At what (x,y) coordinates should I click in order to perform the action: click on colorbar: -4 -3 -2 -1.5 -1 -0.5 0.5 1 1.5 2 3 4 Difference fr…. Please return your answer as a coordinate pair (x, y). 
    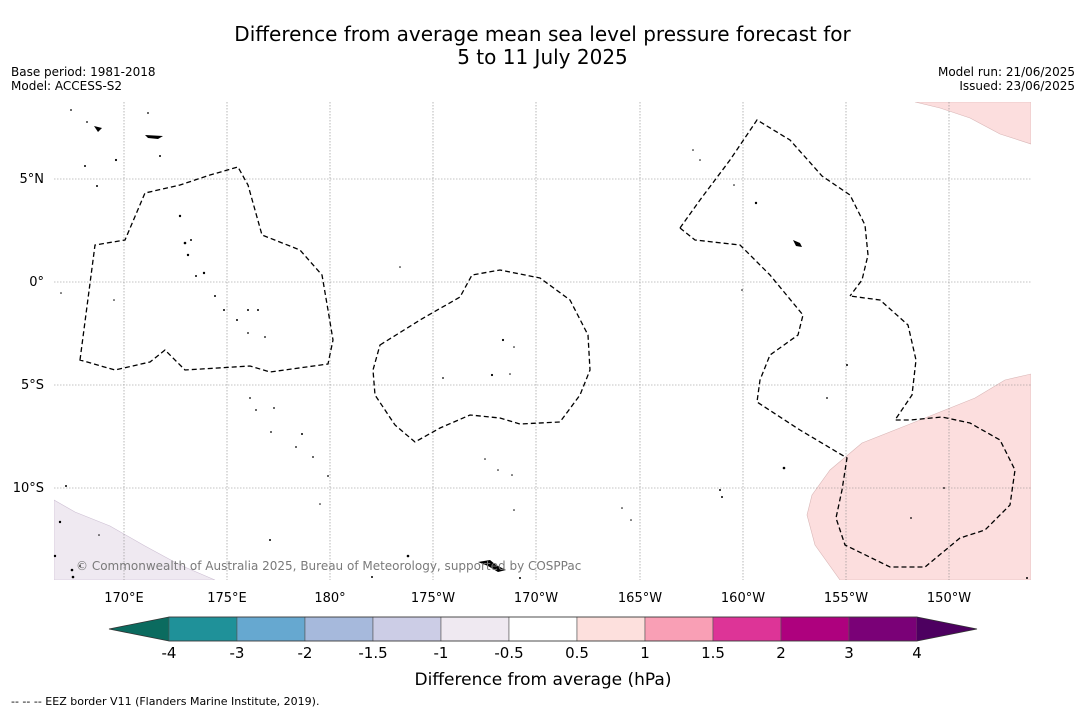
    Looking at the image, I should click on (543, 653).